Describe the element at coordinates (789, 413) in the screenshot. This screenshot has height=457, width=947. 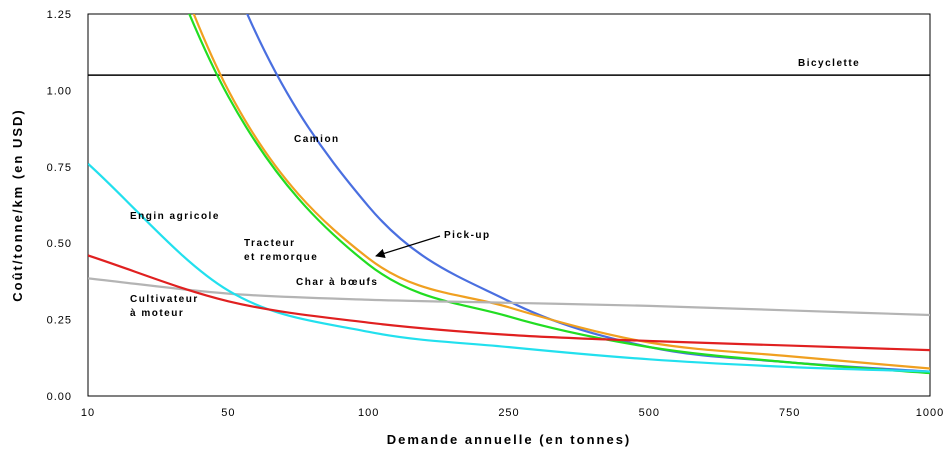
I see `x-tick-label: 750` at that location.